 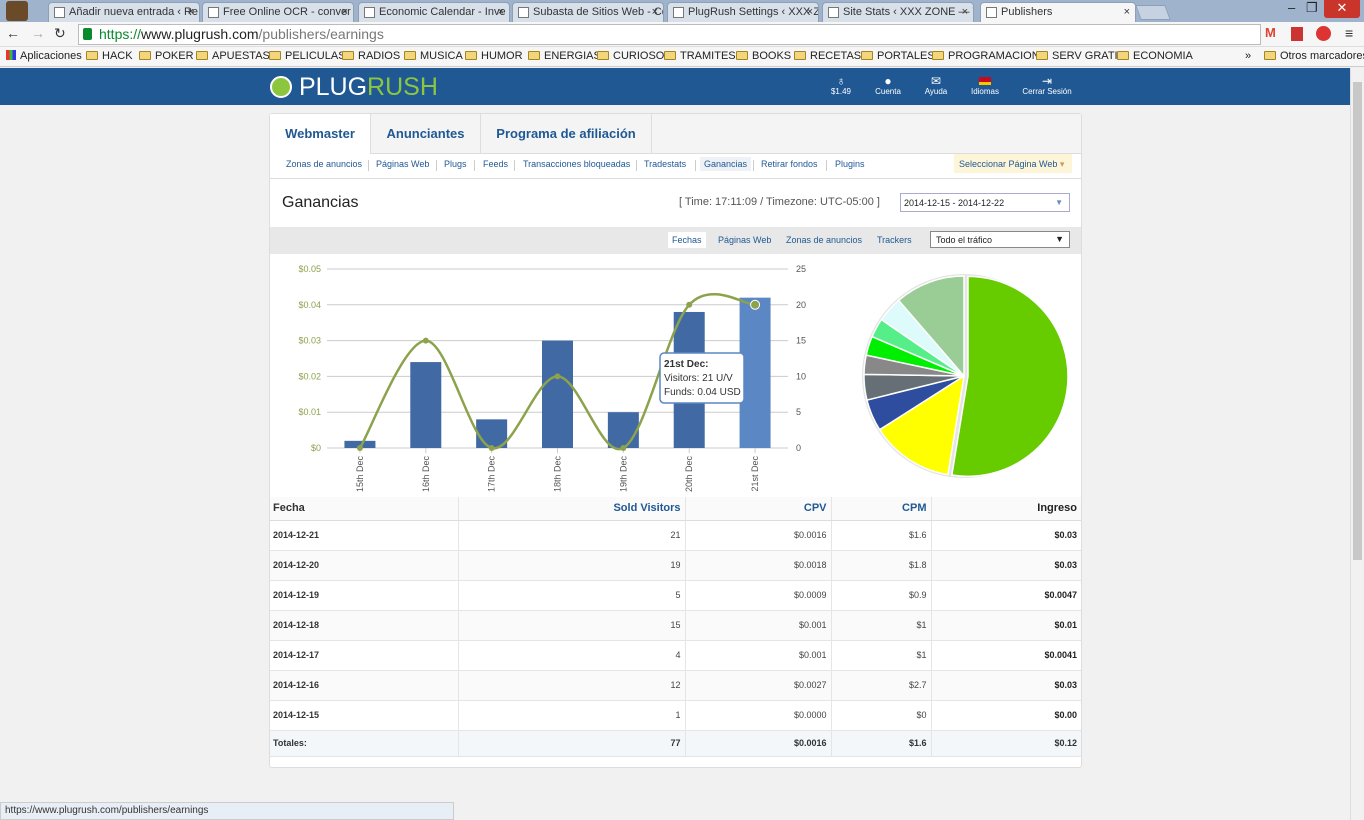 I want to click on bookmark-folder: MUSICA, so click(x=433, y=56).